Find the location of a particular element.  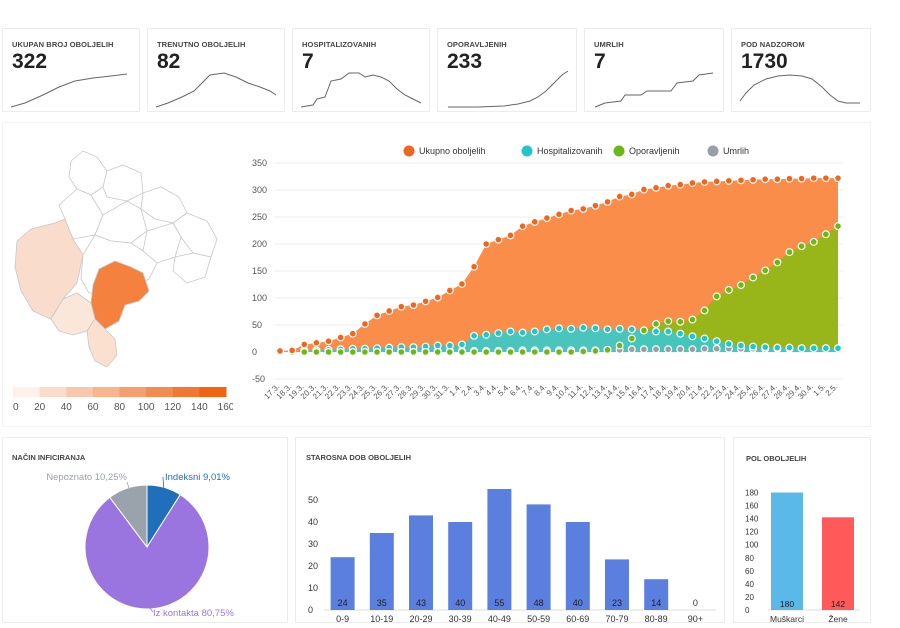

stat-card-current: TRENUTNO OBOLJELIH 82 is located at coordinates (216, 70).